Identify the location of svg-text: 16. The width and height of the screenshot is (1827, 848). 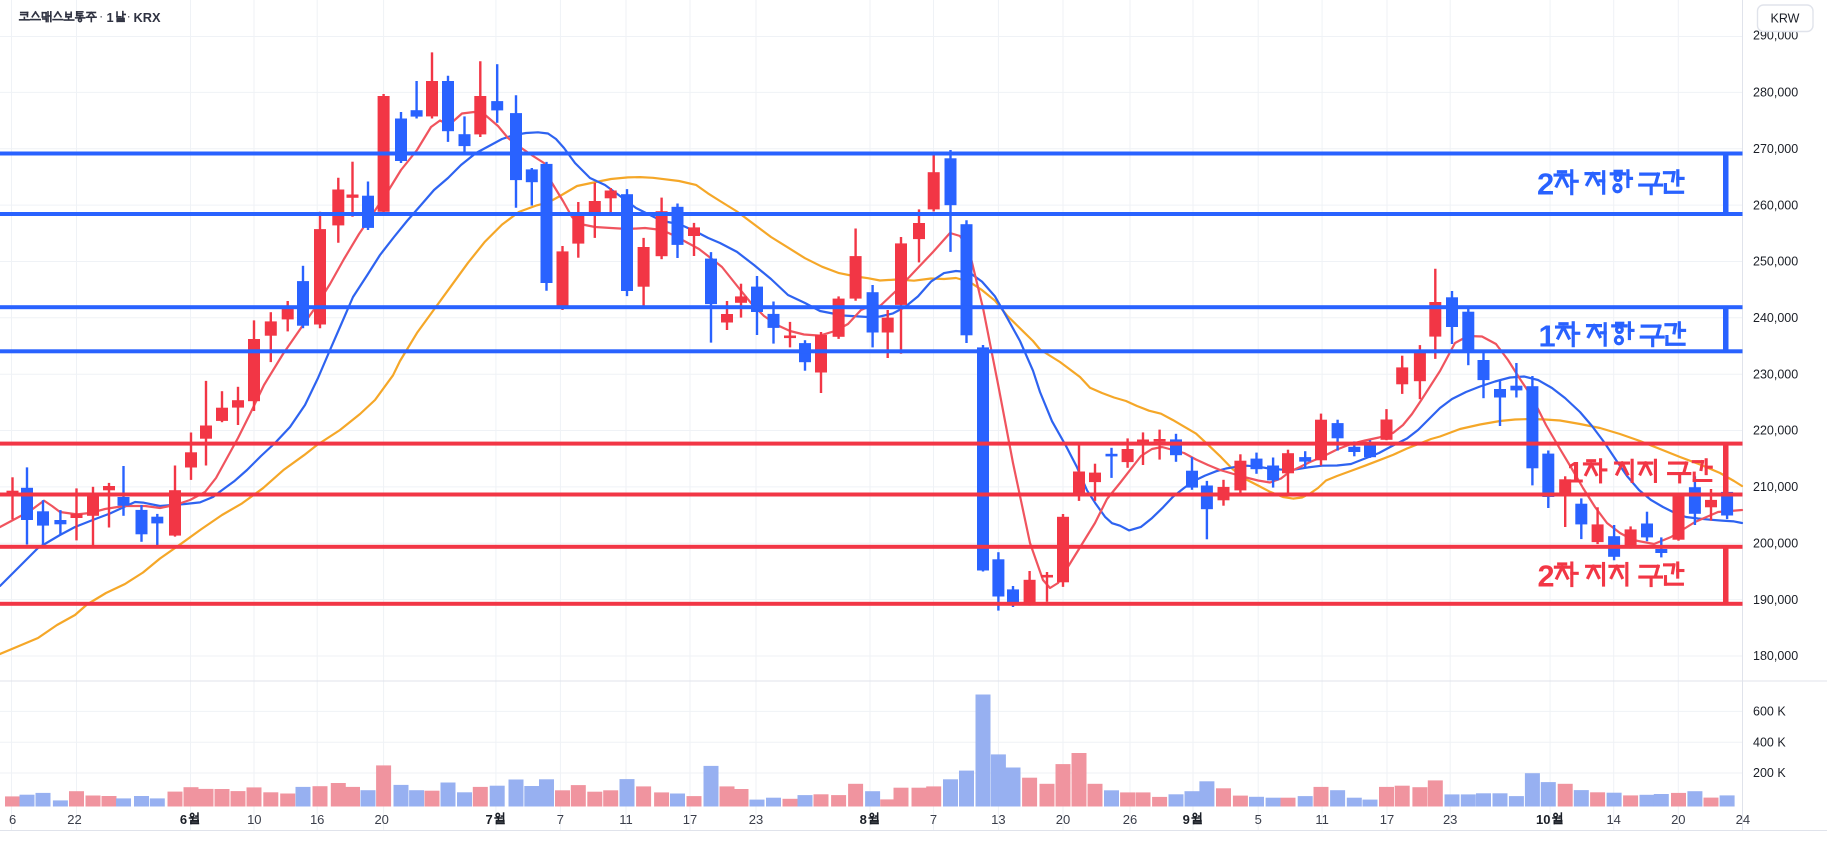
(317, 819).